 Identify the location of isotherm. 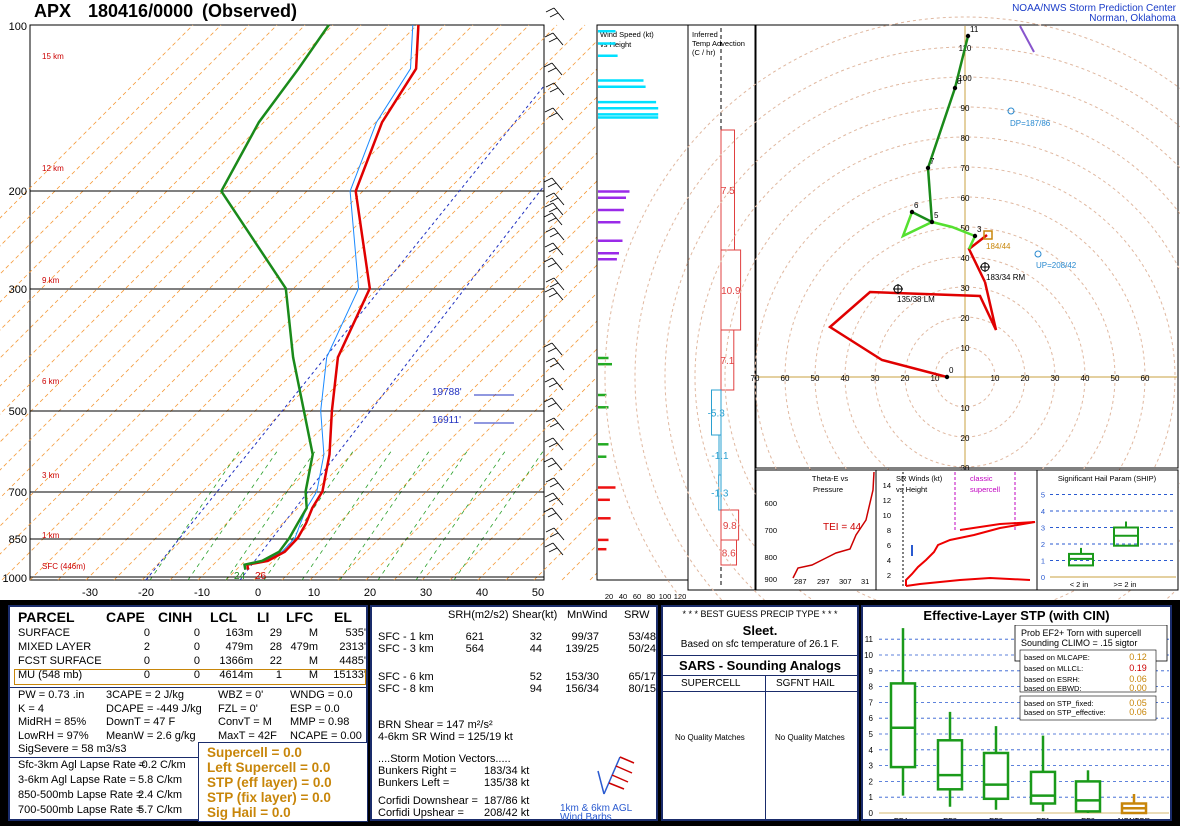
(139, 163).